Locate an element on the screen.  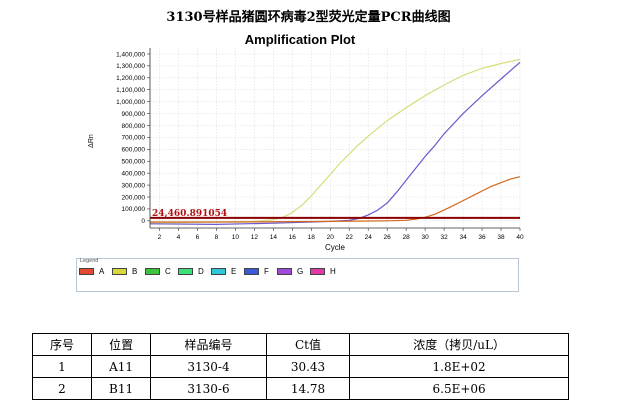
legend-caption: Legend is located at coordinates (89, 261).